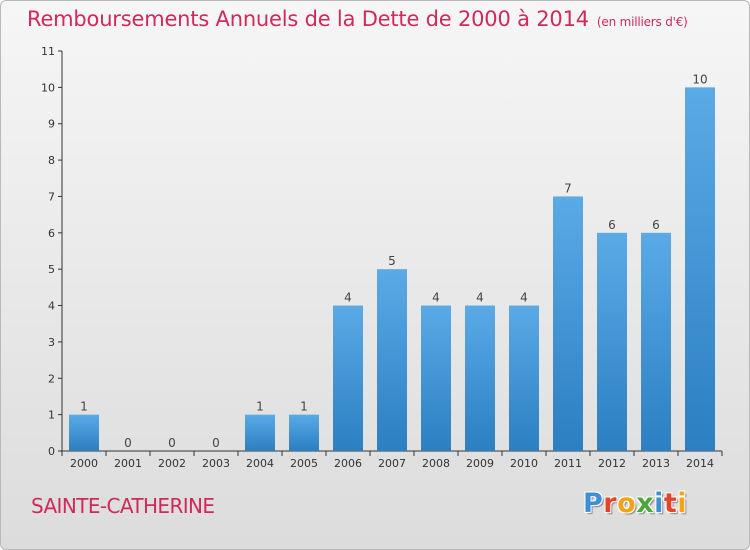  Describe the element at coordinates (627, 503) in the screenshot. I see `logo-letter: o` at that location.